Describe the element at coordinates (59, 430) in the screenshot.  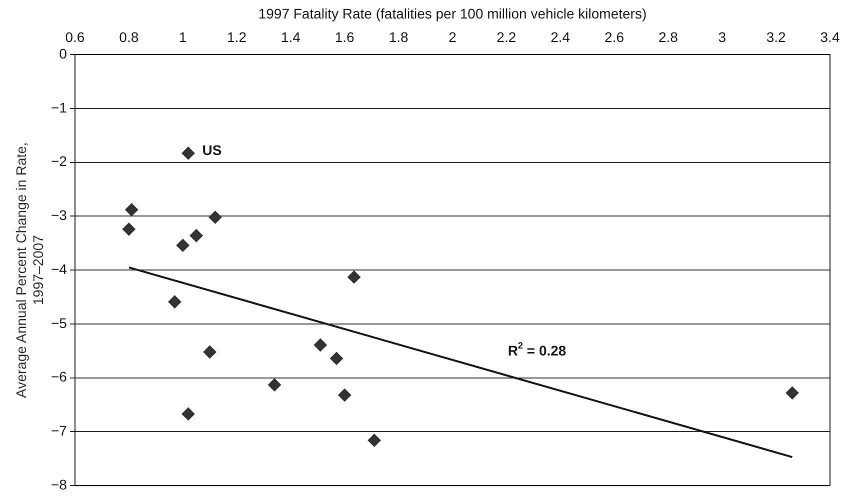
I see `y-tick-label: −7` at that location.